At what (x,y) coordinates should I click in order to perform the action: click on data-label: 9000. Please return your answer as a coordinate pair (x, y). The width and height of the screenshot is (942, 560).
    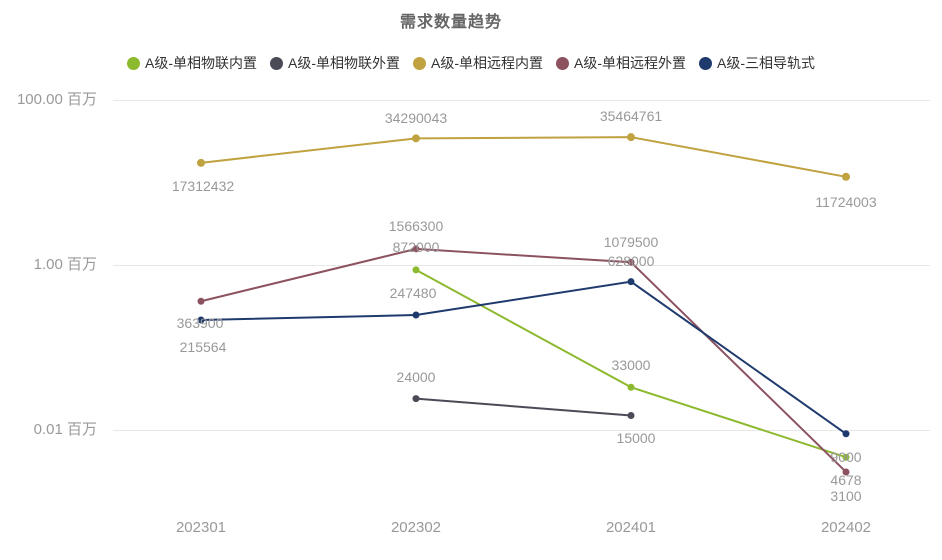
    Looking at the image, I should click on (846, 456).